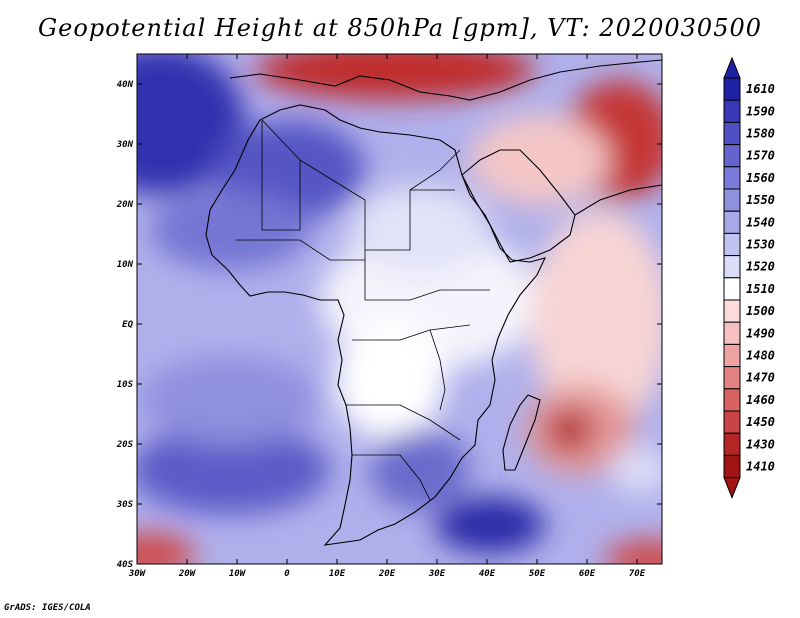 The height and width of the screenshot is (618, 800). Describe the element at coordinates (760, 200) in the screenshot. I see `colorbar-level-label: 1550` at that location.